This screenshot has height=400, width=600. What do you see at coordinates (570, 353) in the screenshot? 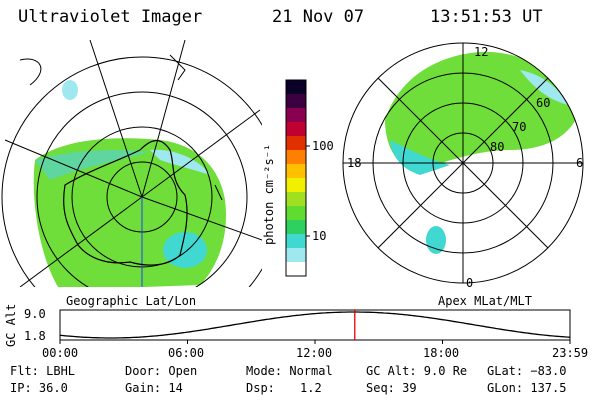
I see `alt-xlabel-4: 23:59` at bounding box center [570, 353].